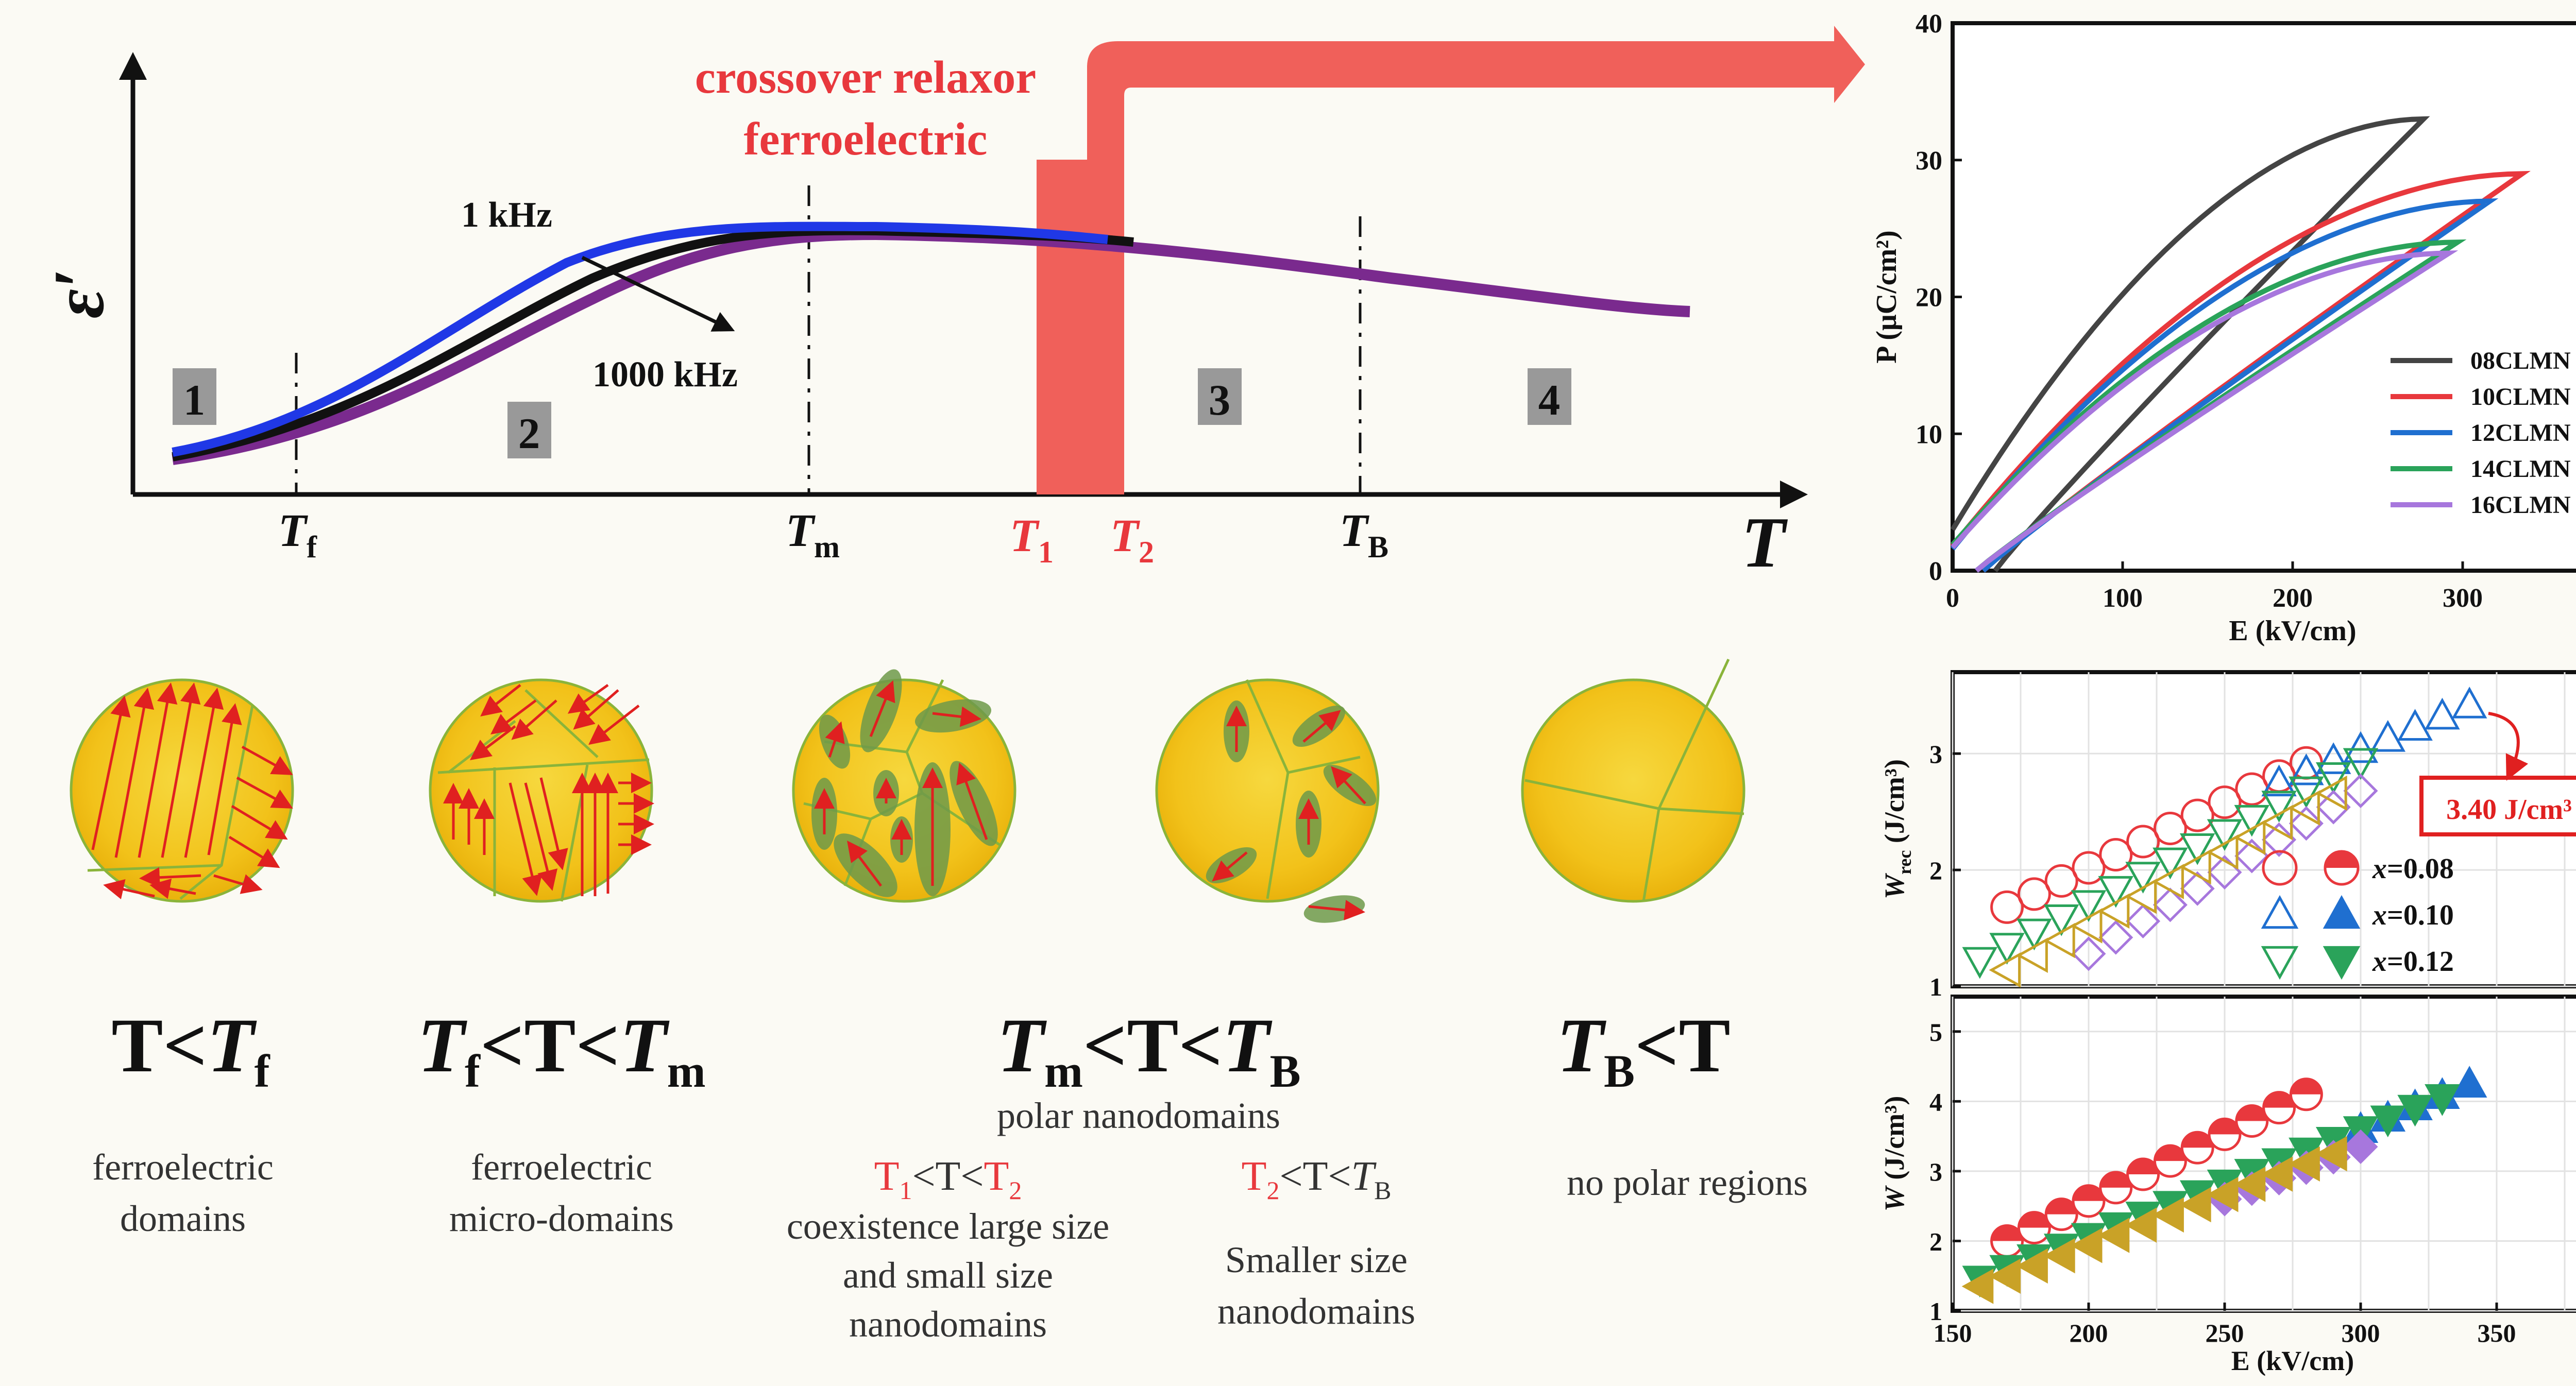 This screenshot has height=1386, width=2576. I want to click on w-x-tick-label: 300, so click(2361, 1333).